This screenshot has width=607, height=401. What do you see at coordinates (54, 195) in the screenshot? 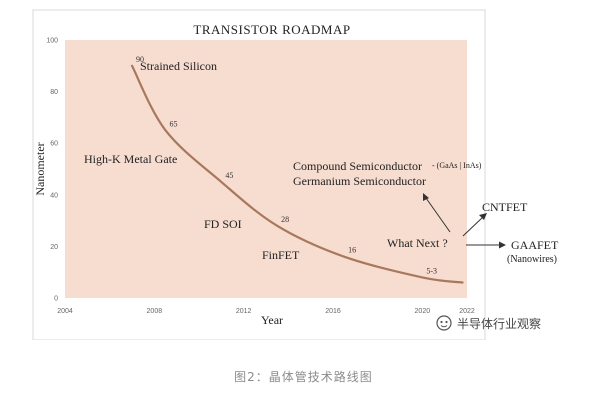
I see `y-tick-label: 40` at bounding box center [54, 195].